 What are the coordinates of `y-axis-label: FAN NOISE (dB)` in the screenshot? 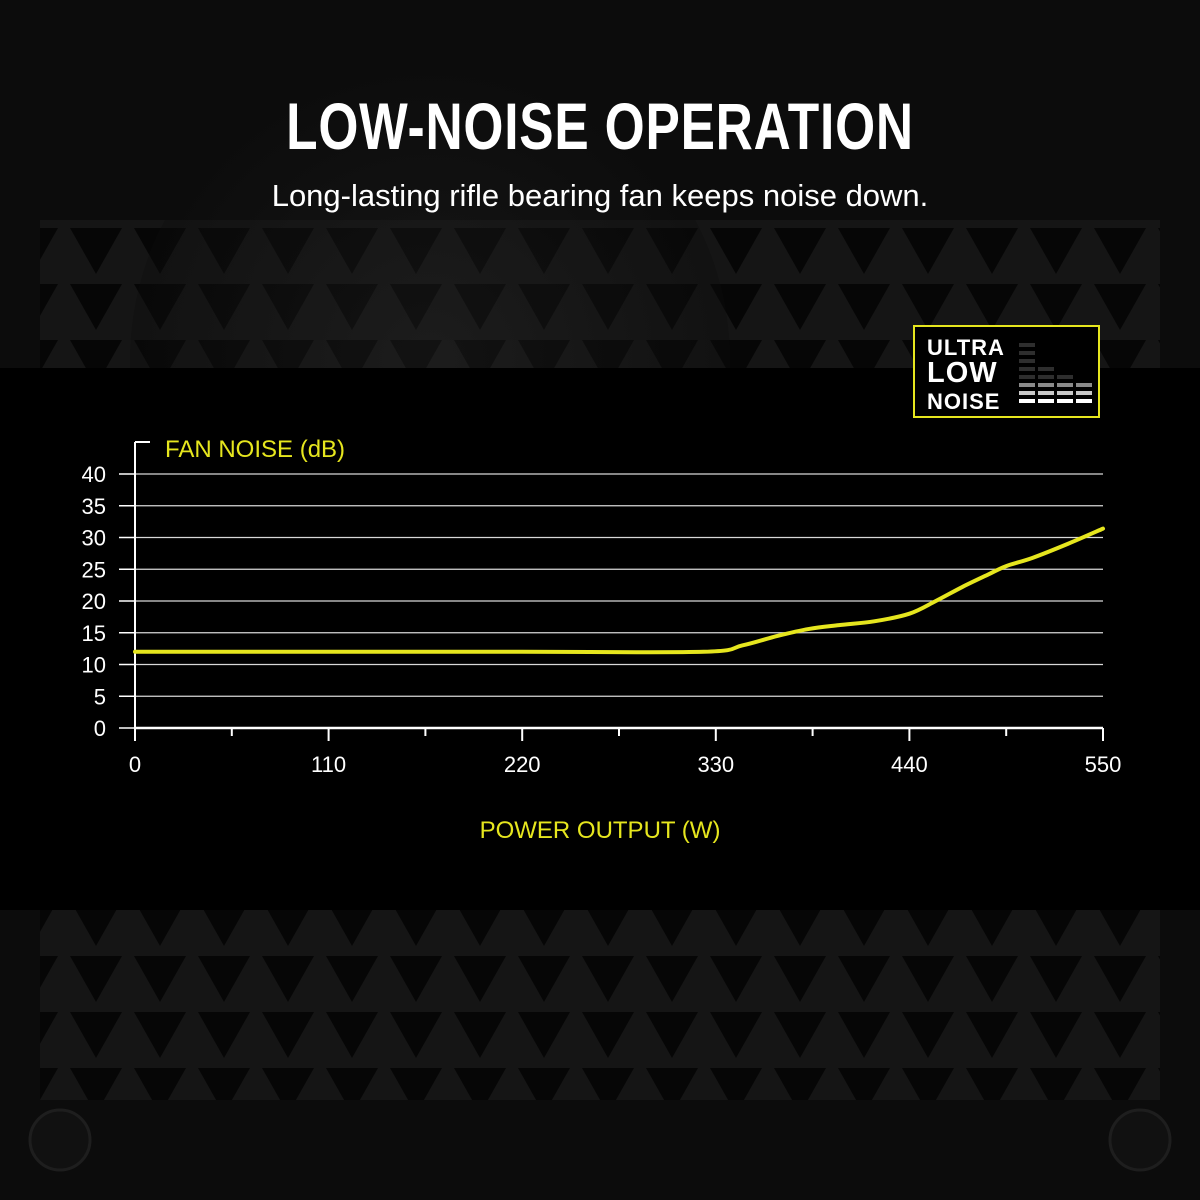 It's located at (255, 449).